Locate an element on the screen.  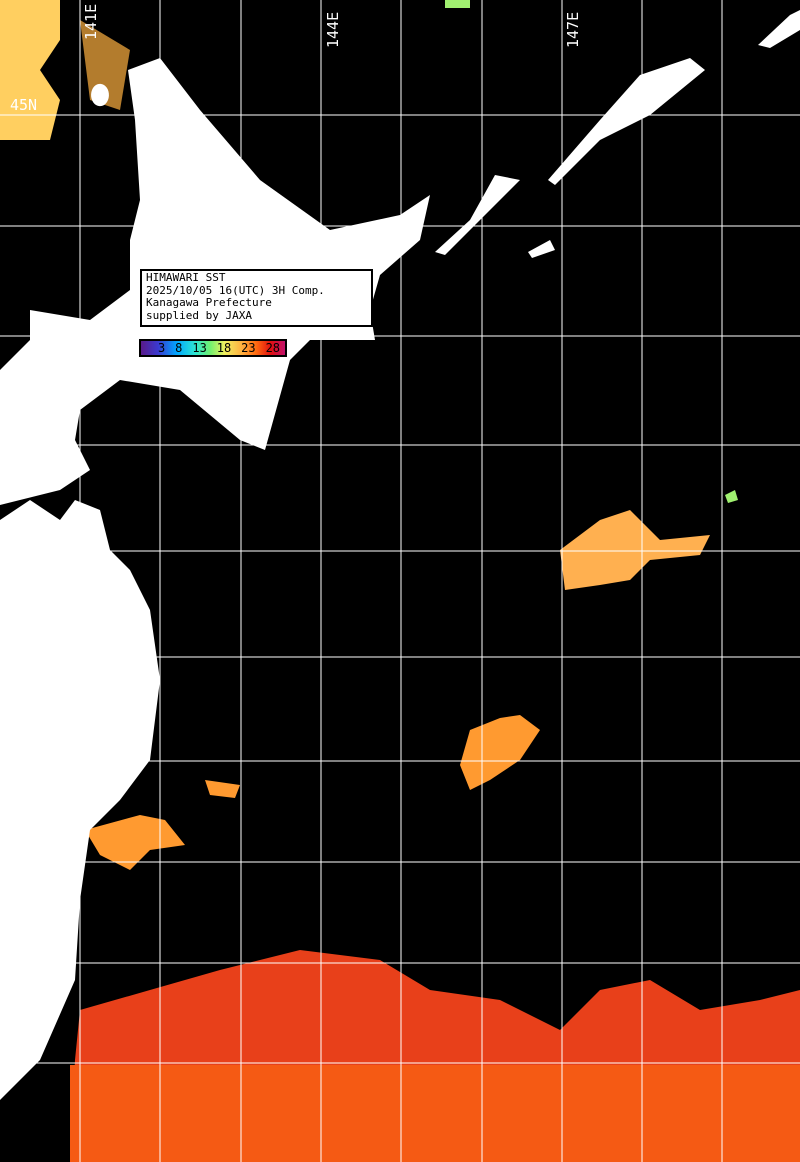
label-141e: 141E is located at coordinates (91, 21).